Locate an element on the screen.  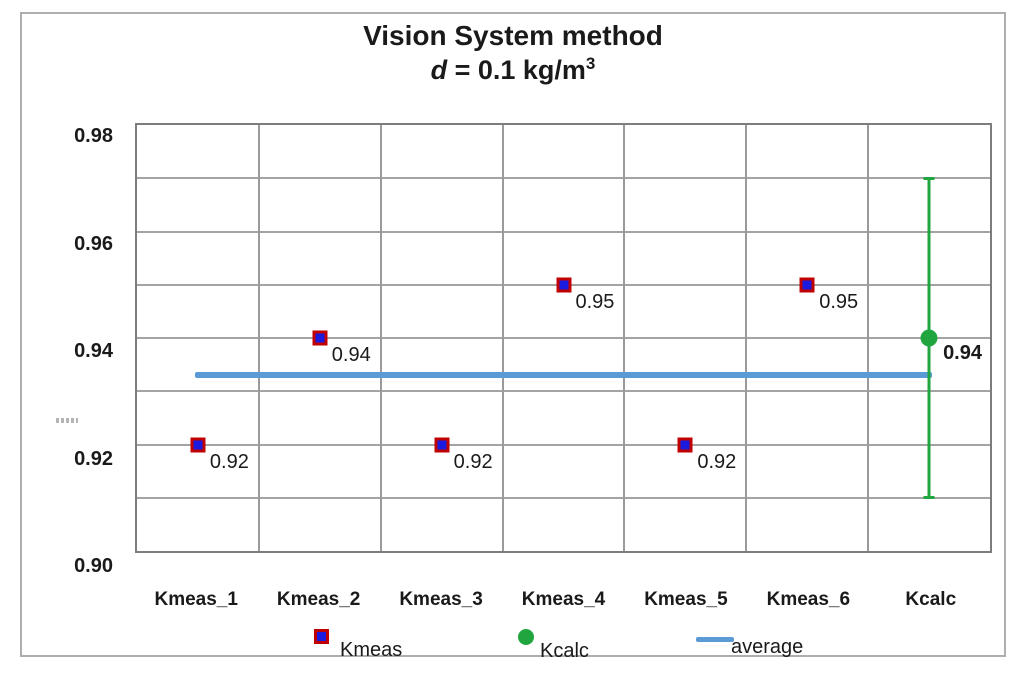
y-axis-tick-labels: 0.98 0.96 0.94 0.92 0.90 is located at coordinates (74, 350).